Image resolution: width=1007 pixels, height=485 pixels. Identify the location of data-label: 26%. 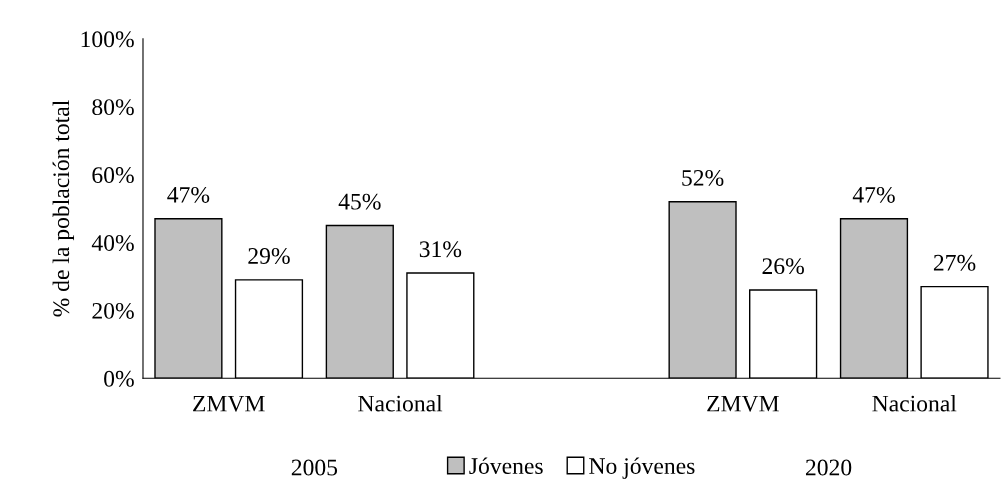
(783, 266).